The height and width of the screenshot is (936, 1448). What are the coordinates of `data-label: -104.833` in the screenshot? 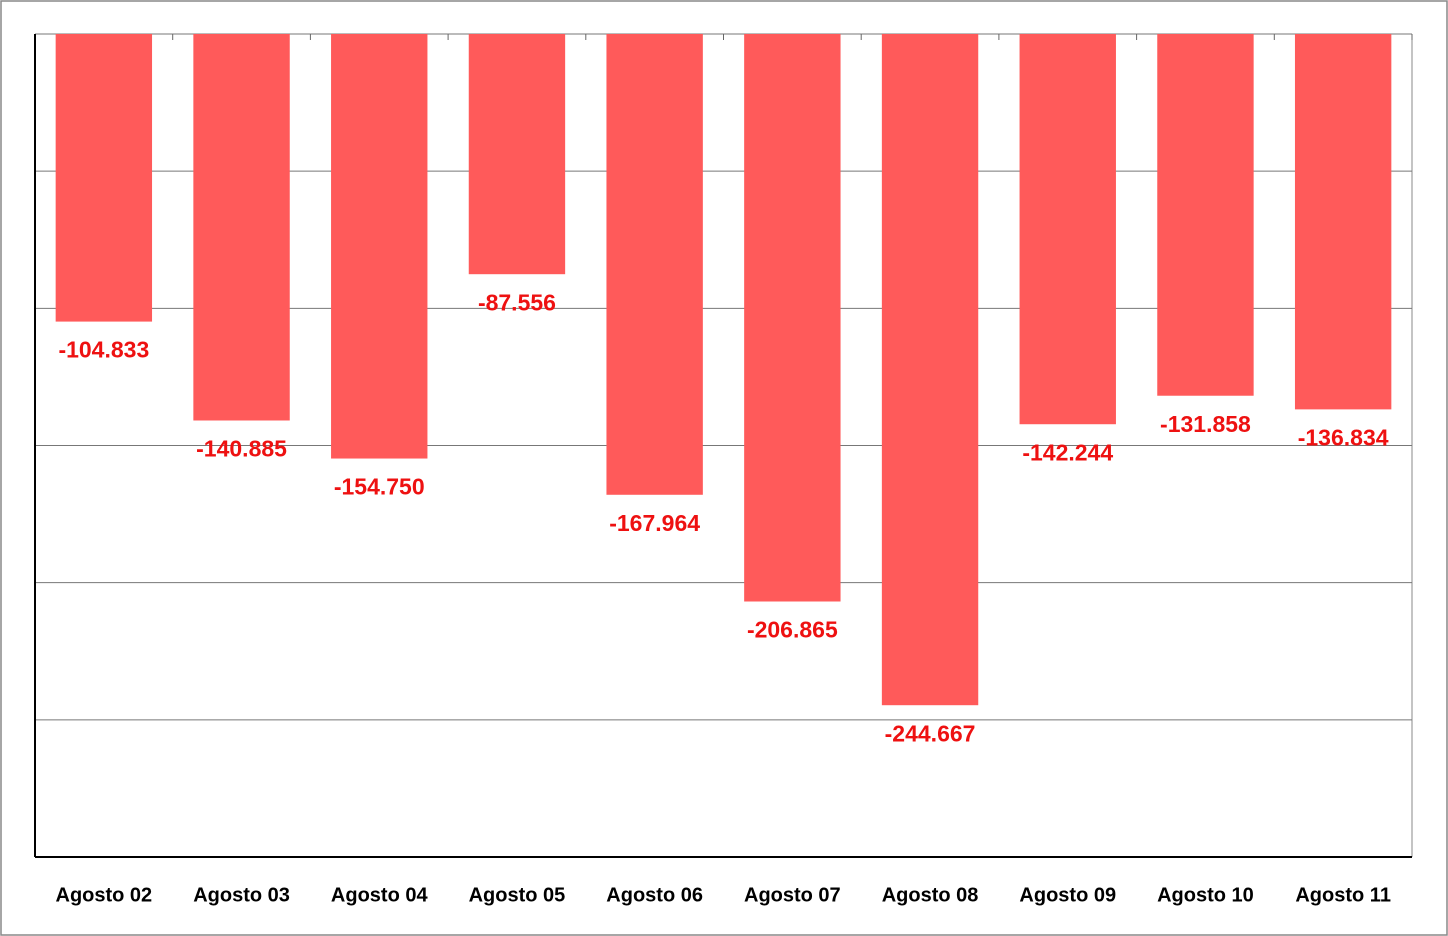 It's located at (103, 350).